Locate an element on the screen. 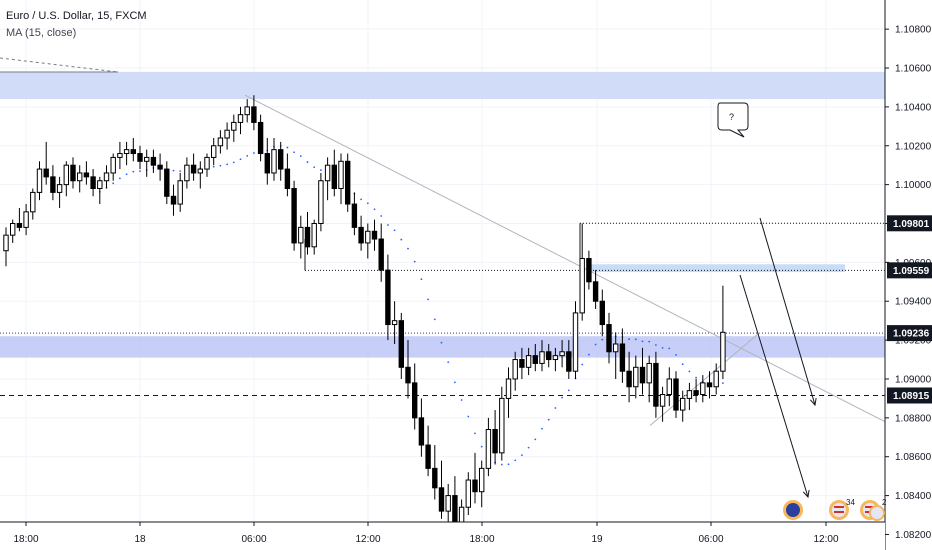 The width and height of the screenshot is (932, 550). time-tick-label-6: 06:00 is located at coordinates (710, 539).